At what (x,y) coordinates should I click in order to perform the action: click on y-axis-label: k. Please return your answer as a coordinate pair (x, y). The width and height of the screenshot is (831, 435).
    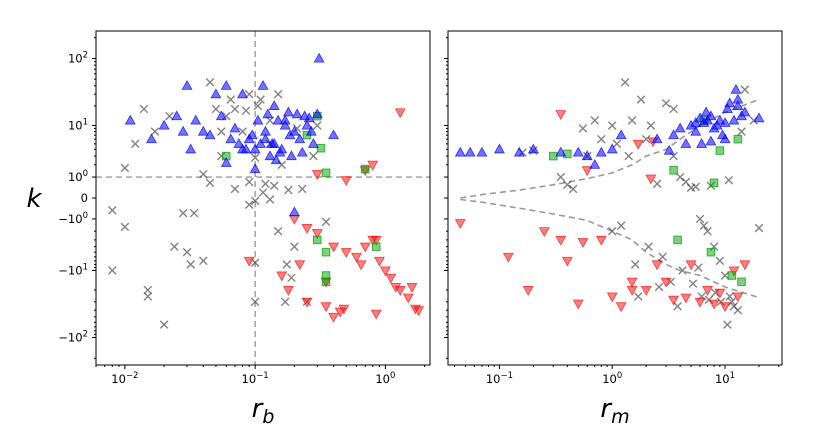
    Looking at the image, I should click on (34, 199).